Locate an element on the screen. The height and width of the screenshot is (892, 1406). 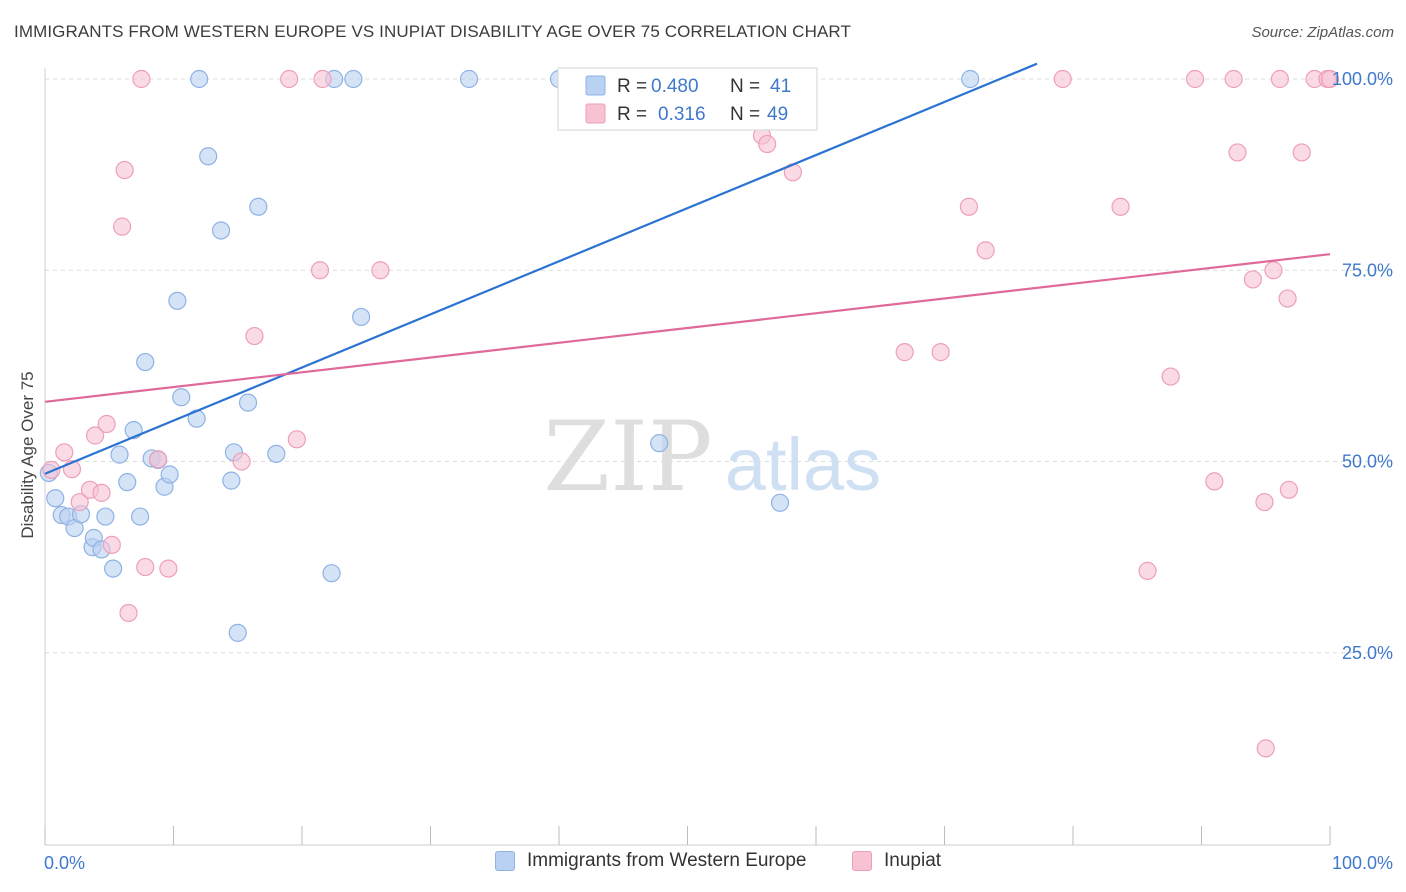
legend-item-inupiat: Inupiat is located at coordinates (896, 861).